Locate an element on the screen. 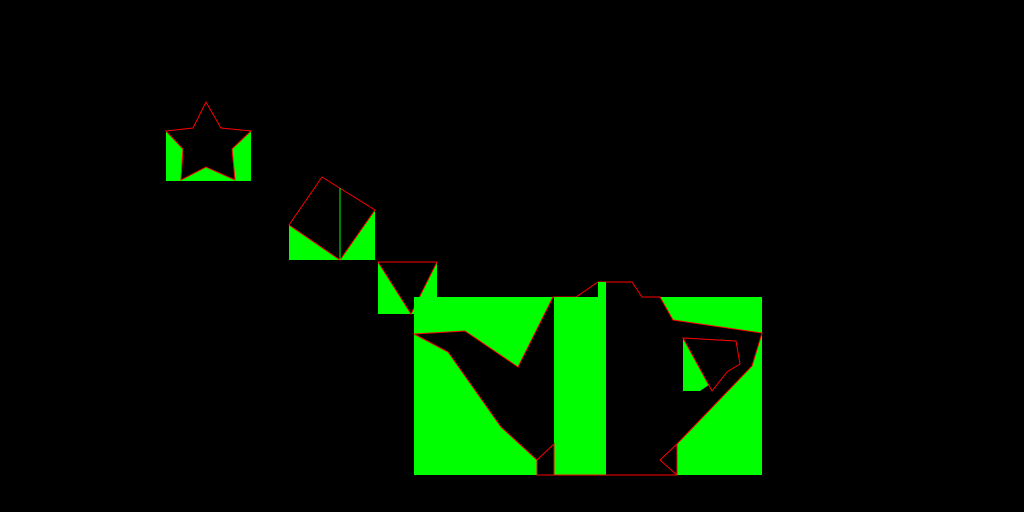 The width and height of the screenshot is (1024, 512). pentagon-piece-hole is located at coordinates (332, 218).